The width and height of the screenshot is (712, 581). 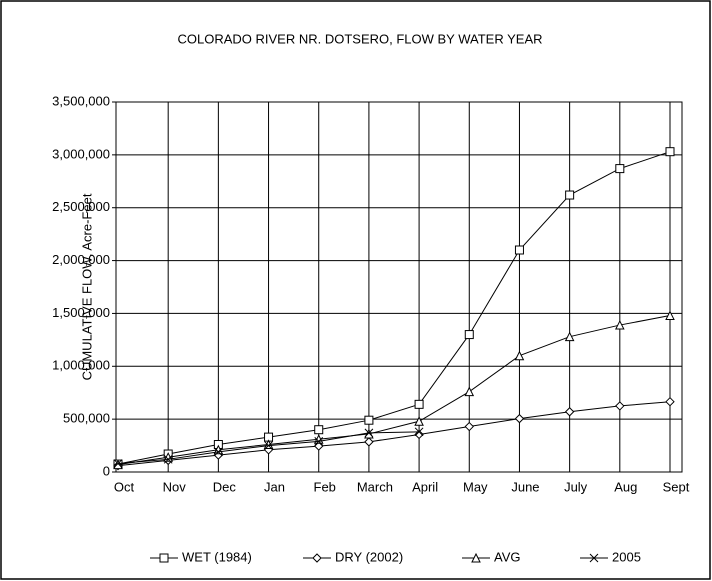 I want to click on legend-label: 2005, so click(x=626, y=556).